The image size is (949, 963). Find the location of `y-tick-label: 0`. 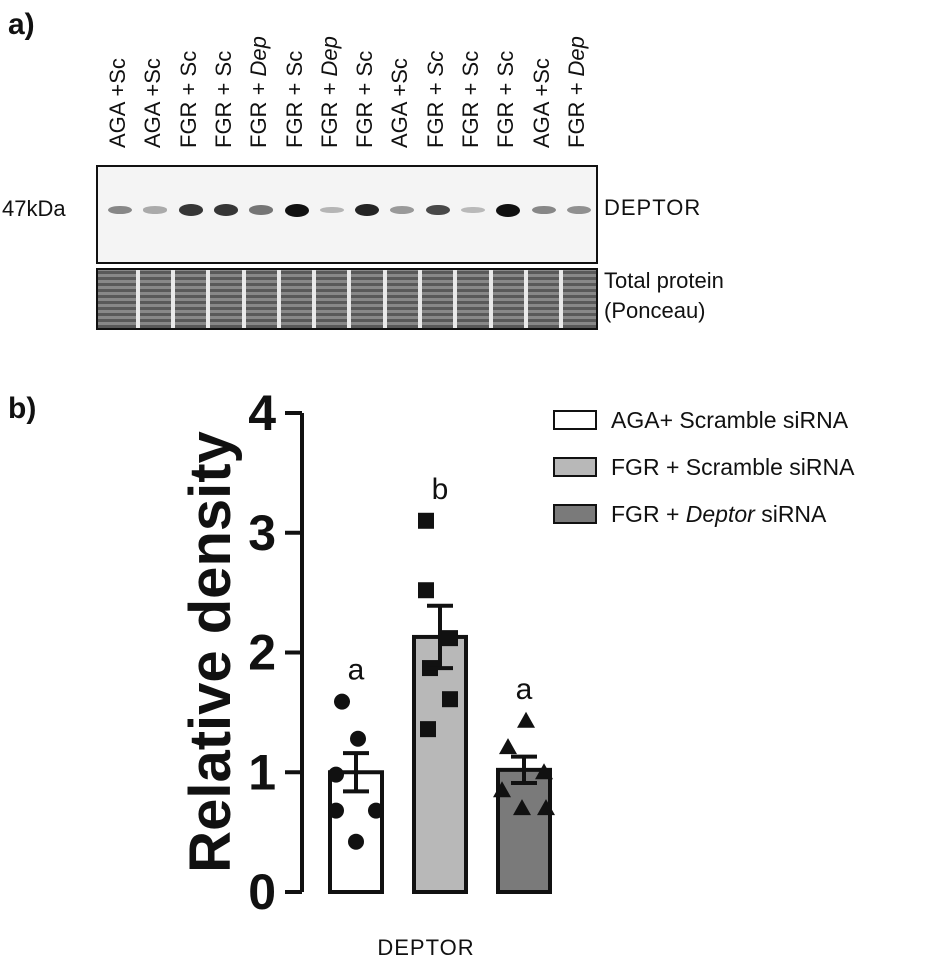

y-tick-label: 0 is located at coordinates (262, 892).